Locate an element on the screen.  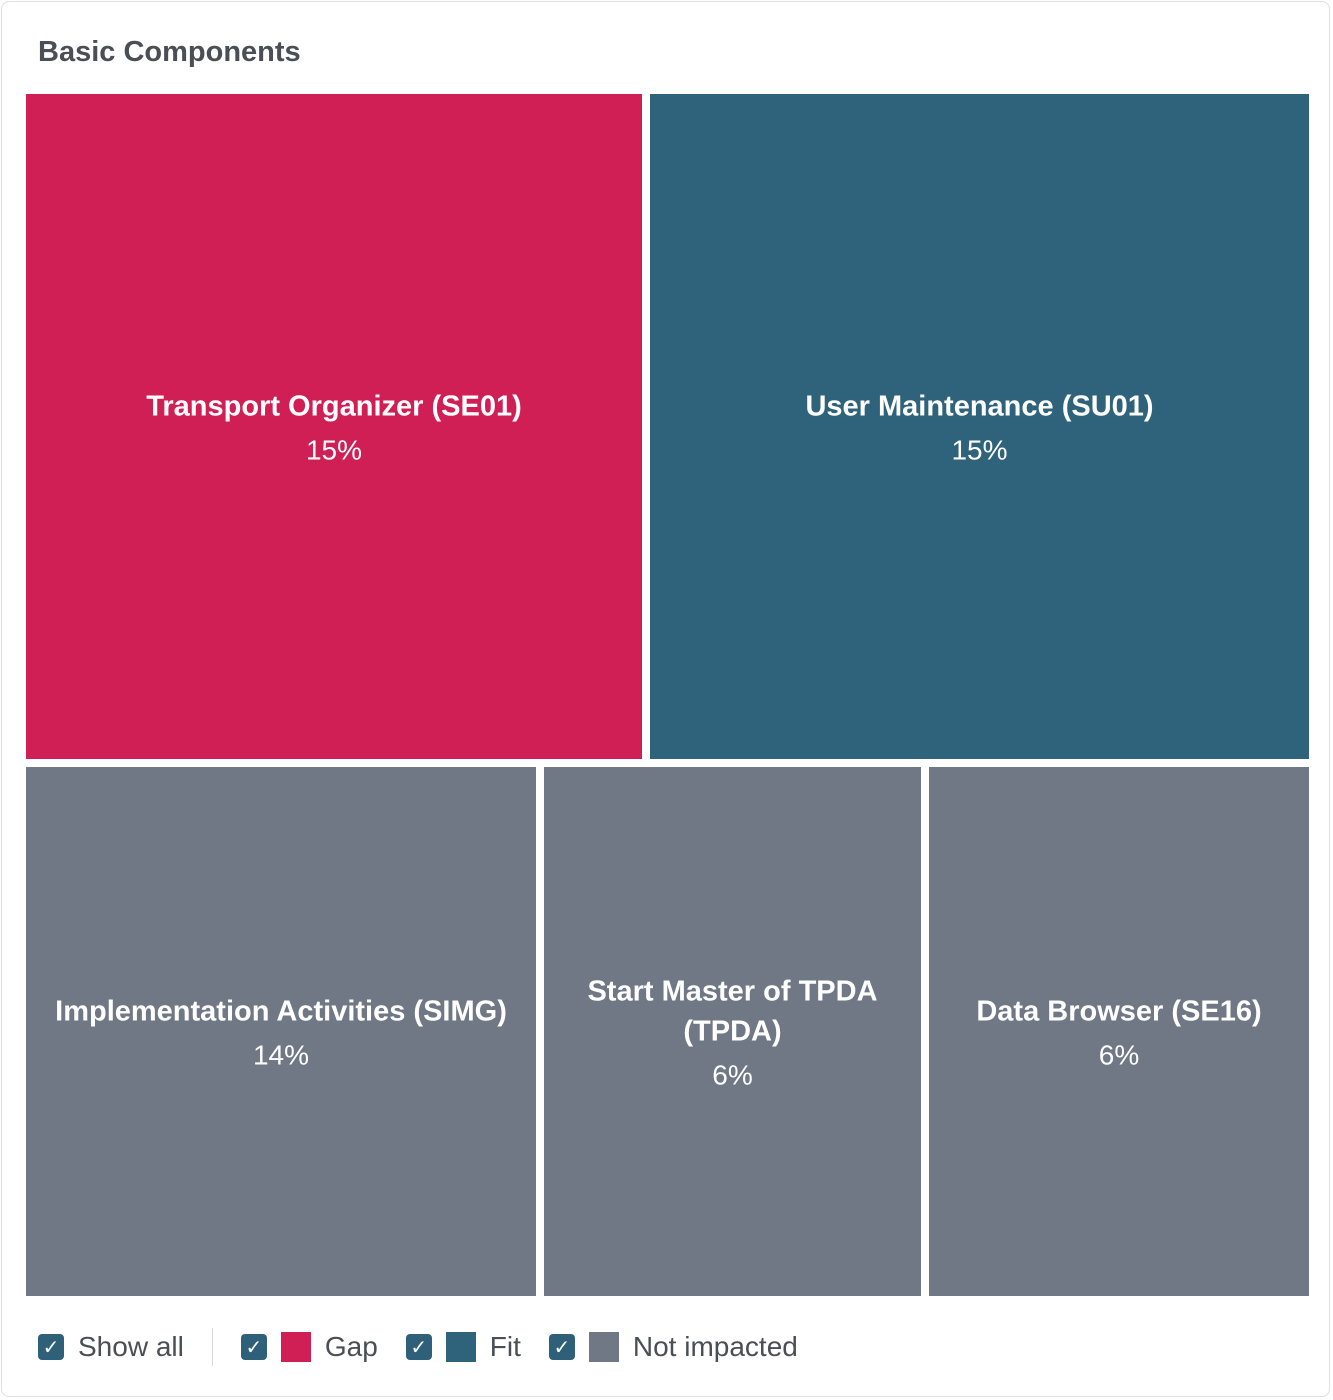
tile-data-browser: Data Browser (SE16) 6% is located at coordinates (1119, 1031).